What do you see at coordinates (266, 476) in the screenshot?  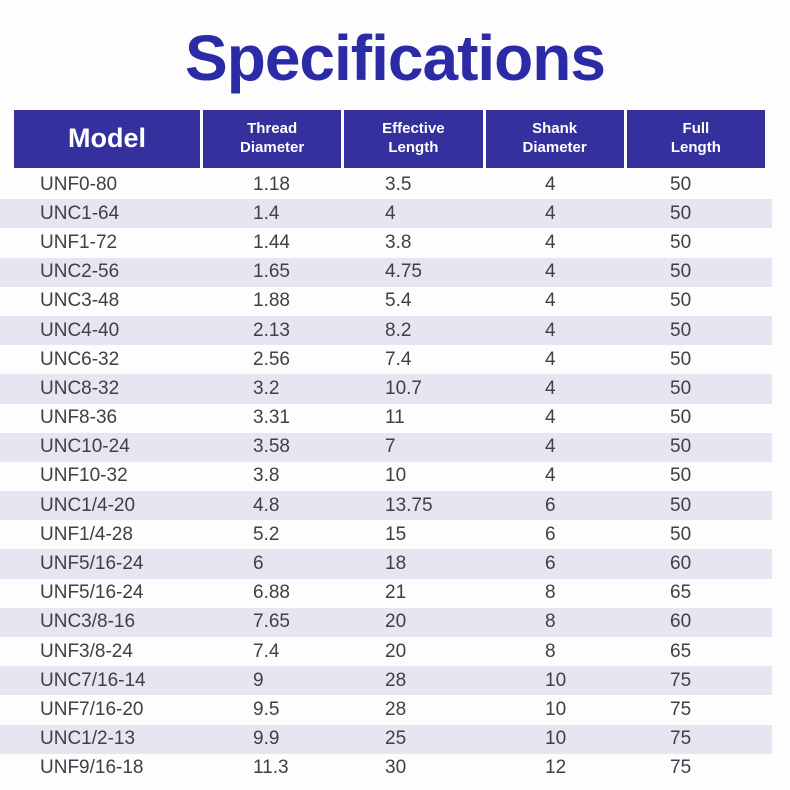 I see `cell-thread-diameter: 3.8` at bounding box center [266, 476].